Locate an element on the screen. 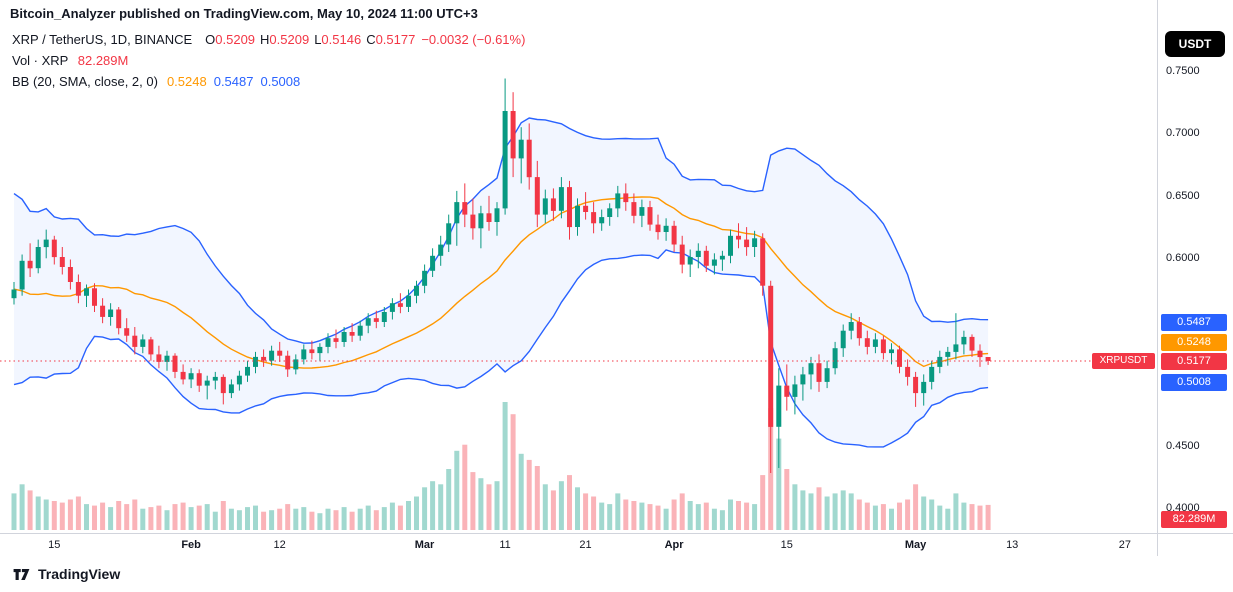 The width and height of the screenshot is (1233, 592). volume-legend-row: Vol · XRP 82.289M is located at coordinates (268, 60).